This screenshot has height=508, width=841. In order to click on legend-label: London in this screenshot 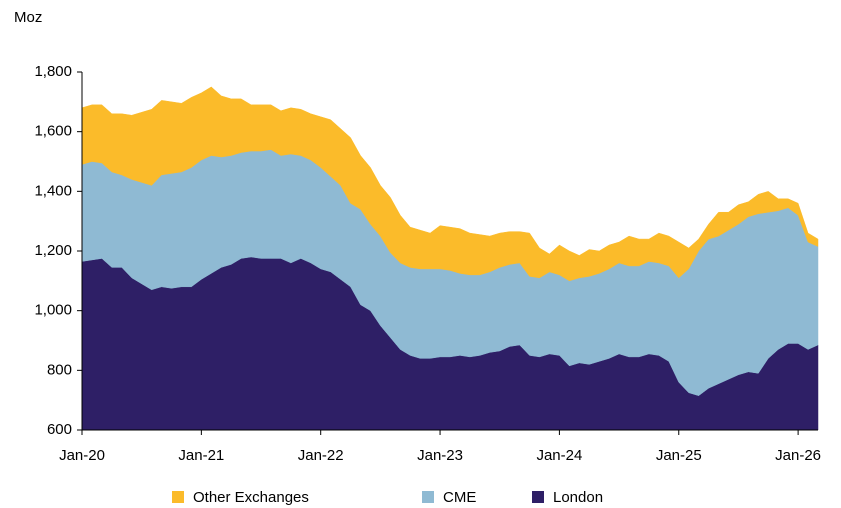, I will do `click(578, 497)`.